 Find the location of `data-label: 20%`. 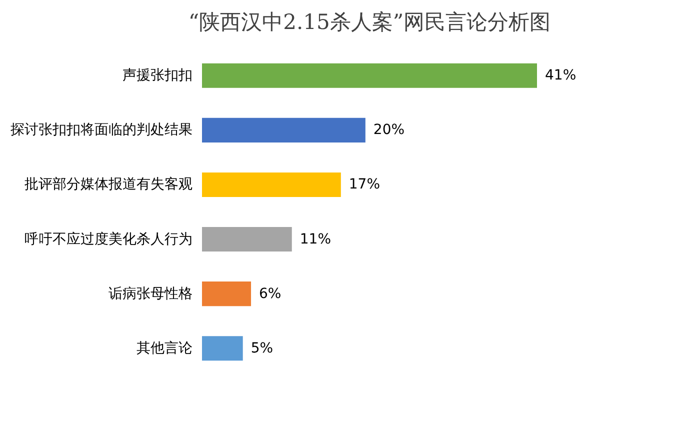

data-label: 20% is located at coordinates (389, 130).